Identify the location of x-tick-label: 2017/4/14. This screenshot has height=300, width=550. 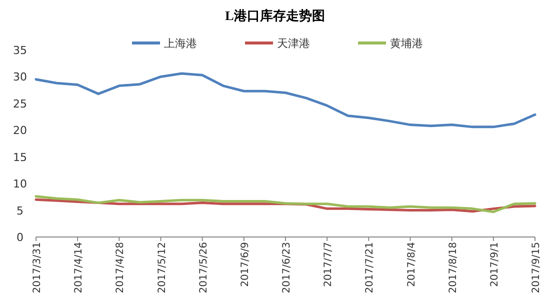
(79, 268).